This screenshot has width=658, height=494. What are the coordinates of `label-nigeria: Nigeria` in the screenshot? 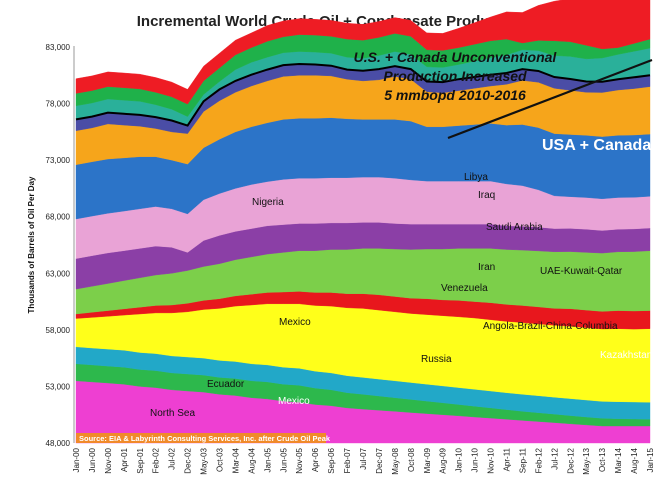 It's located at (268, 202).